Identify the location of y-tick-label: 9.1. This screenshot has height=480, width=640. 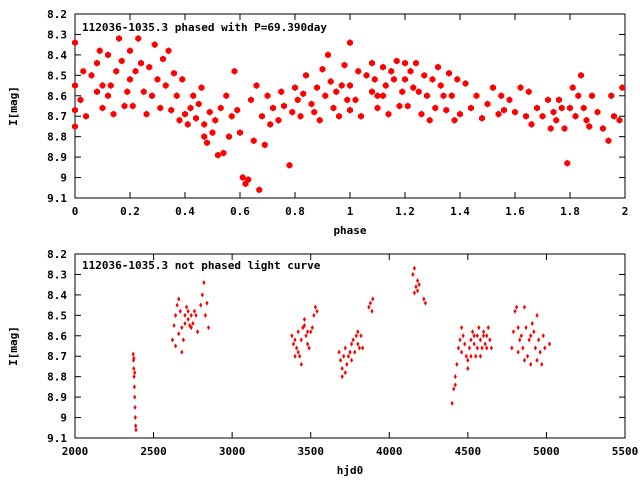
(57, 198).